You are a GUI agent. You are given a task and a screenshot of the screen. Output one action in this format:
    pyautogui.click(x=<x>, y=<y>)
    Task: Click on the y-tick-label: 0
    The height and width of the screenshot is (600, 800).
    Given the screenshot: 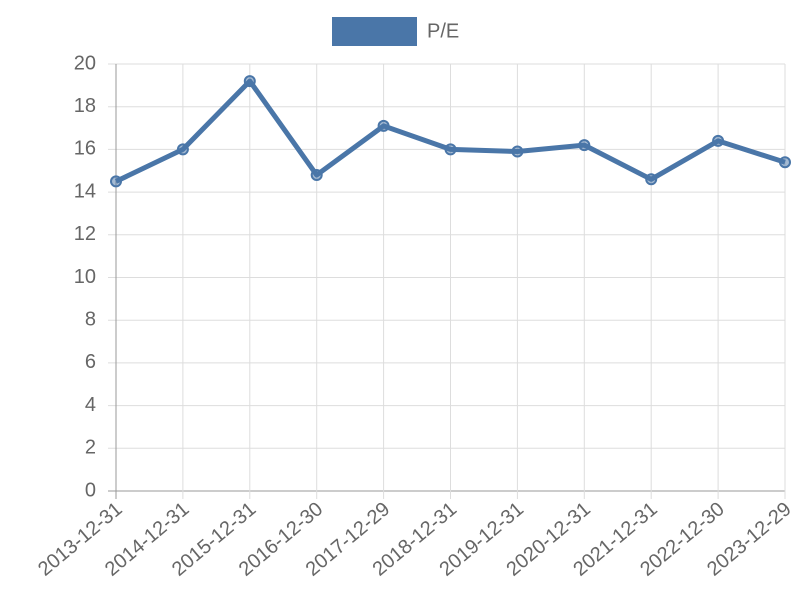 What is the action you would take?
    pyautogui.click(x=90, y=490)
    